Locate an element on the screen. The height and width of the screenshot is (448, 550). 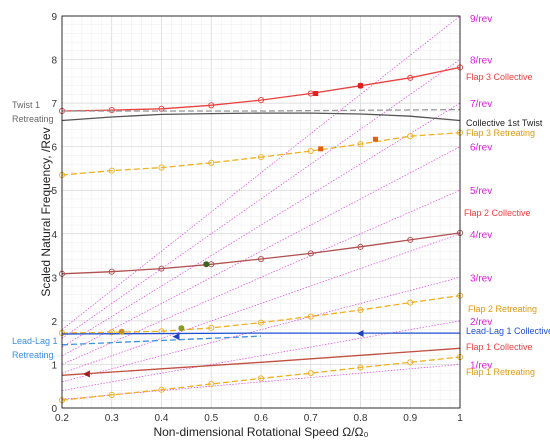
annotation-collective-1st-twist: Collective 1st Twist is located at coordinates (504, 123).